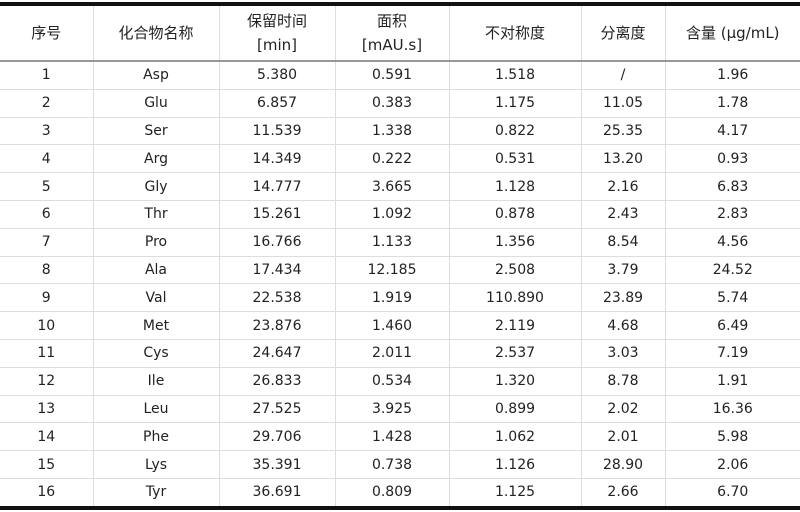  I want to click on cell-resolution: 3.03, so click(623, 353).